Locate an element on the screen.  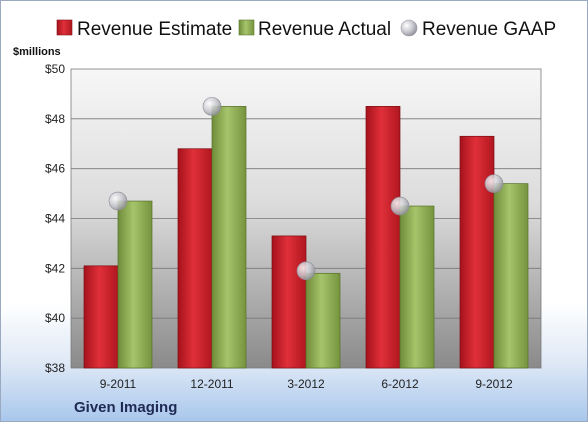
y-axis-unit-label: $millions is located at coordinates (37, 52).